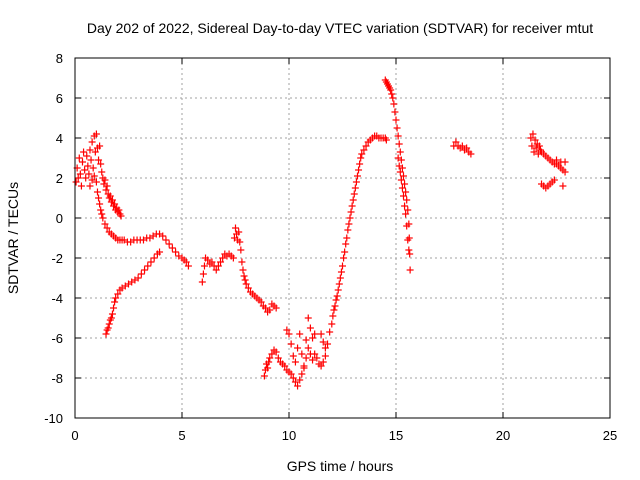  I want to click on y-tick-label: -4, so click(57, 298).